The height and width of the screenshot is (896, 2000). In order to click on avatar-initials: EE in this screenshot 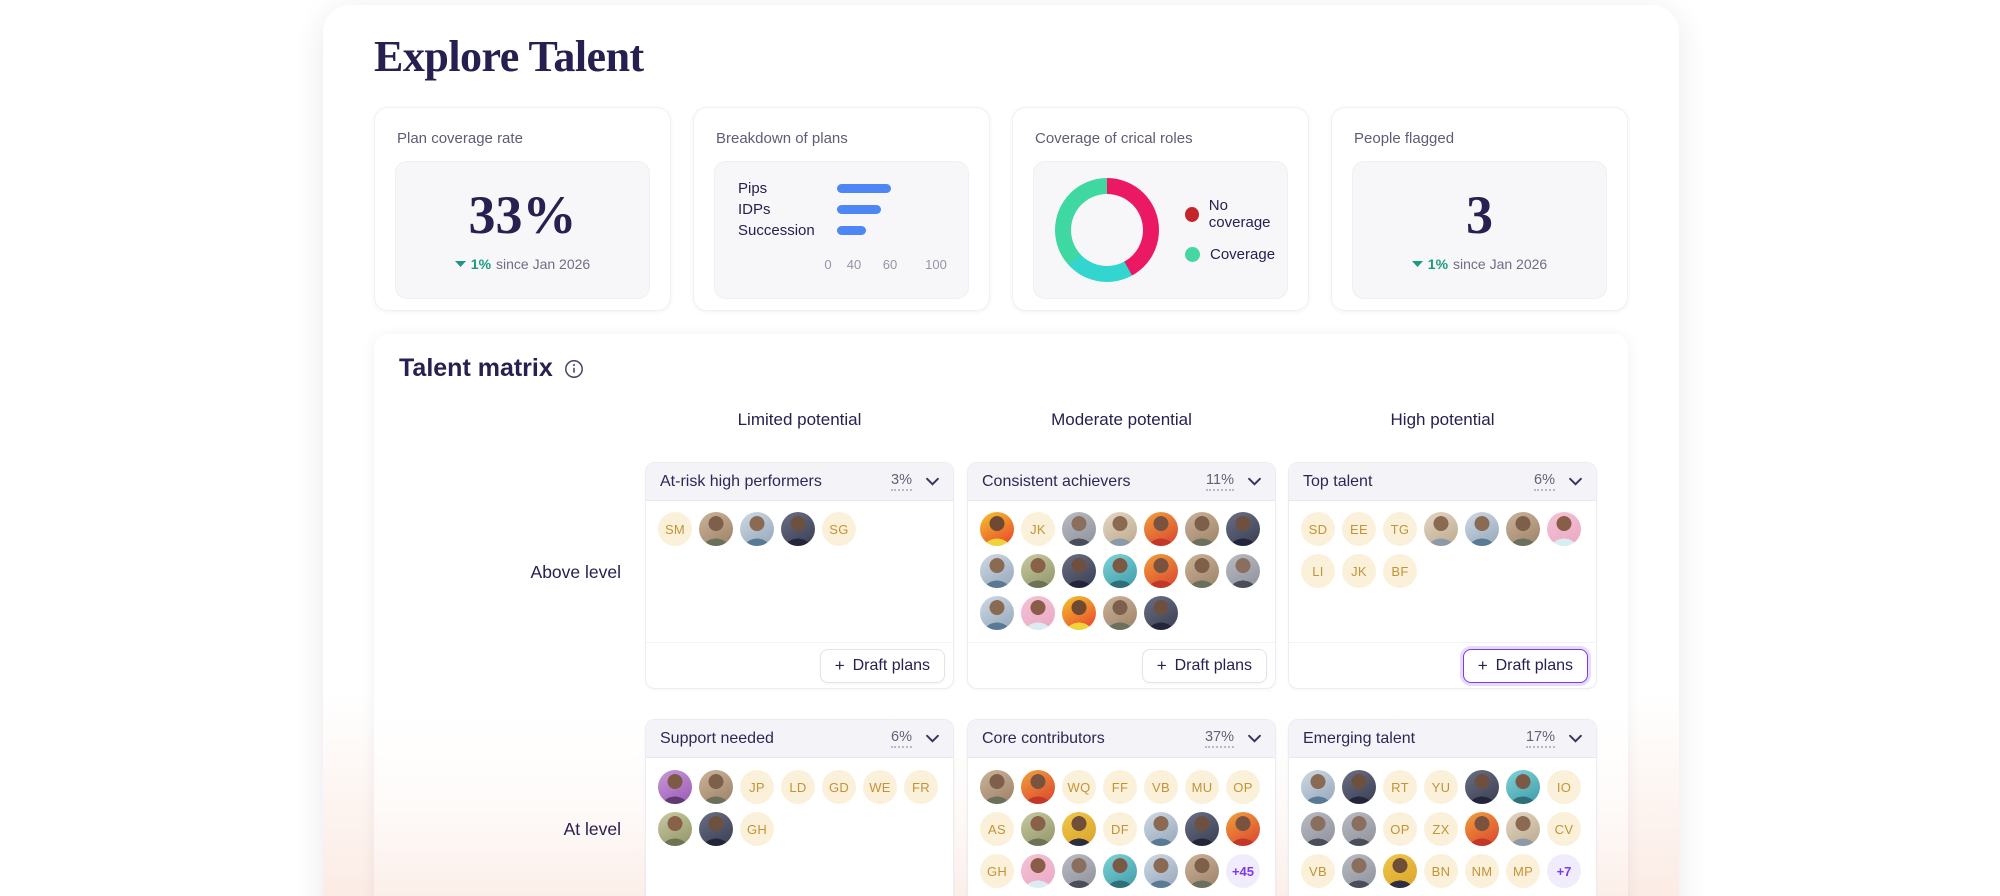, I will do `click(1359, 529)`.